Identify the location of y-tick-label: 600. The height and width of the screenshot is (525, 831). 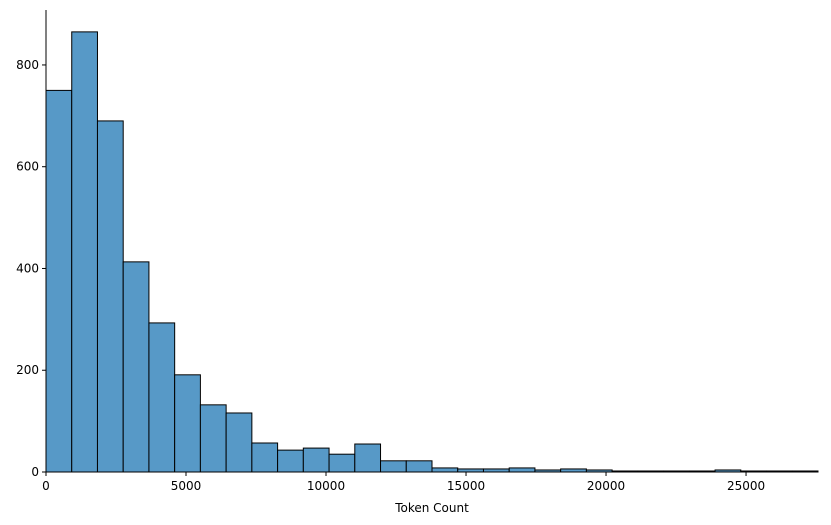
(27, 167).